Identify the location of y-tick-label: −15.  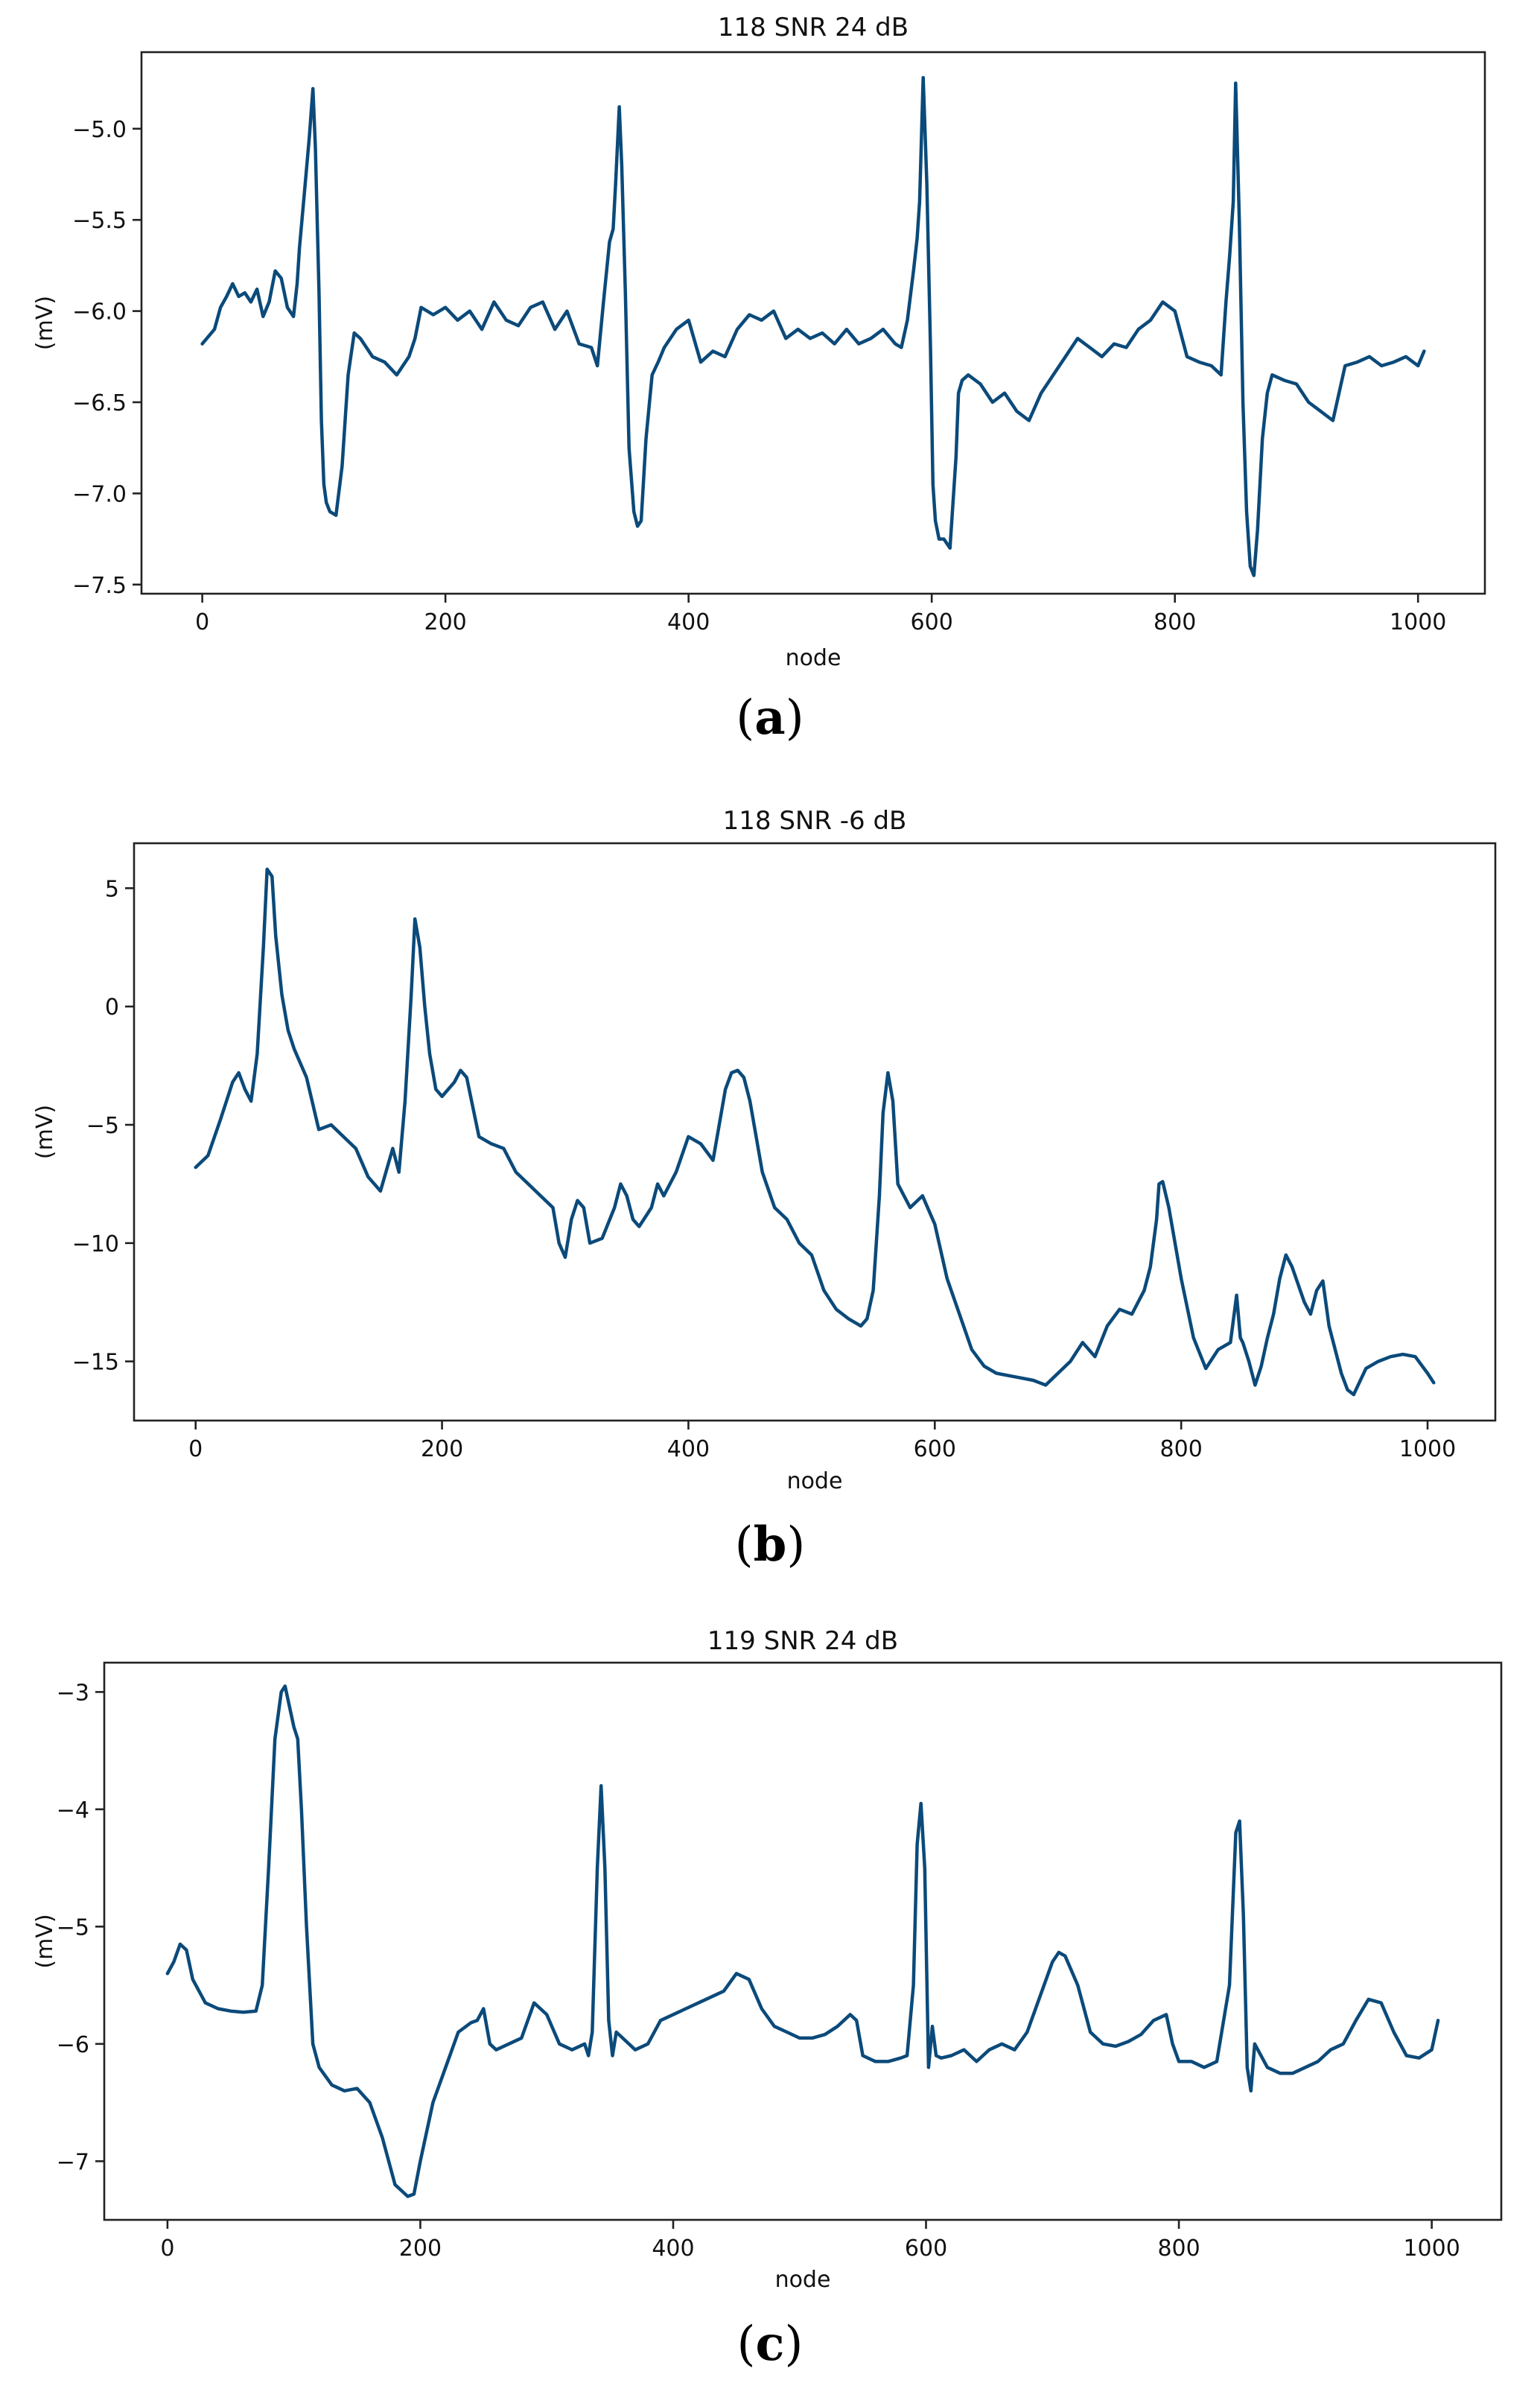
(95, 1363).